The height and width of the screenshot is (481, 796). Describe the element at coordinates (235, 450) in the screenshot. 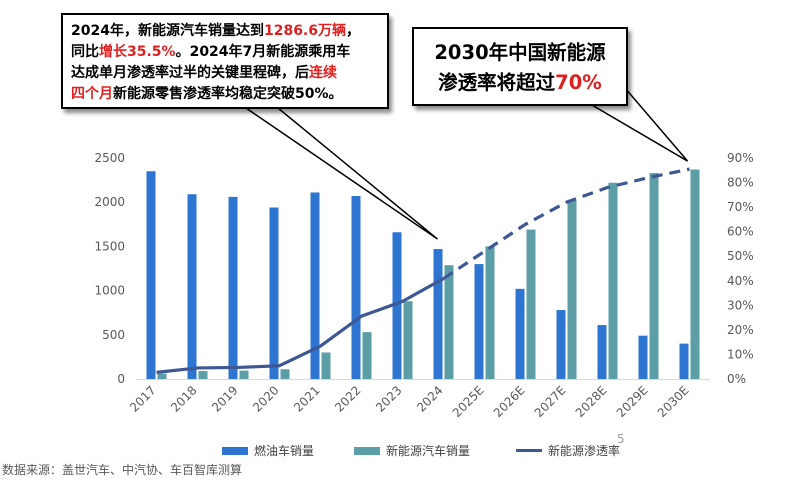

I see `legend-swatch-fuel` at that location.